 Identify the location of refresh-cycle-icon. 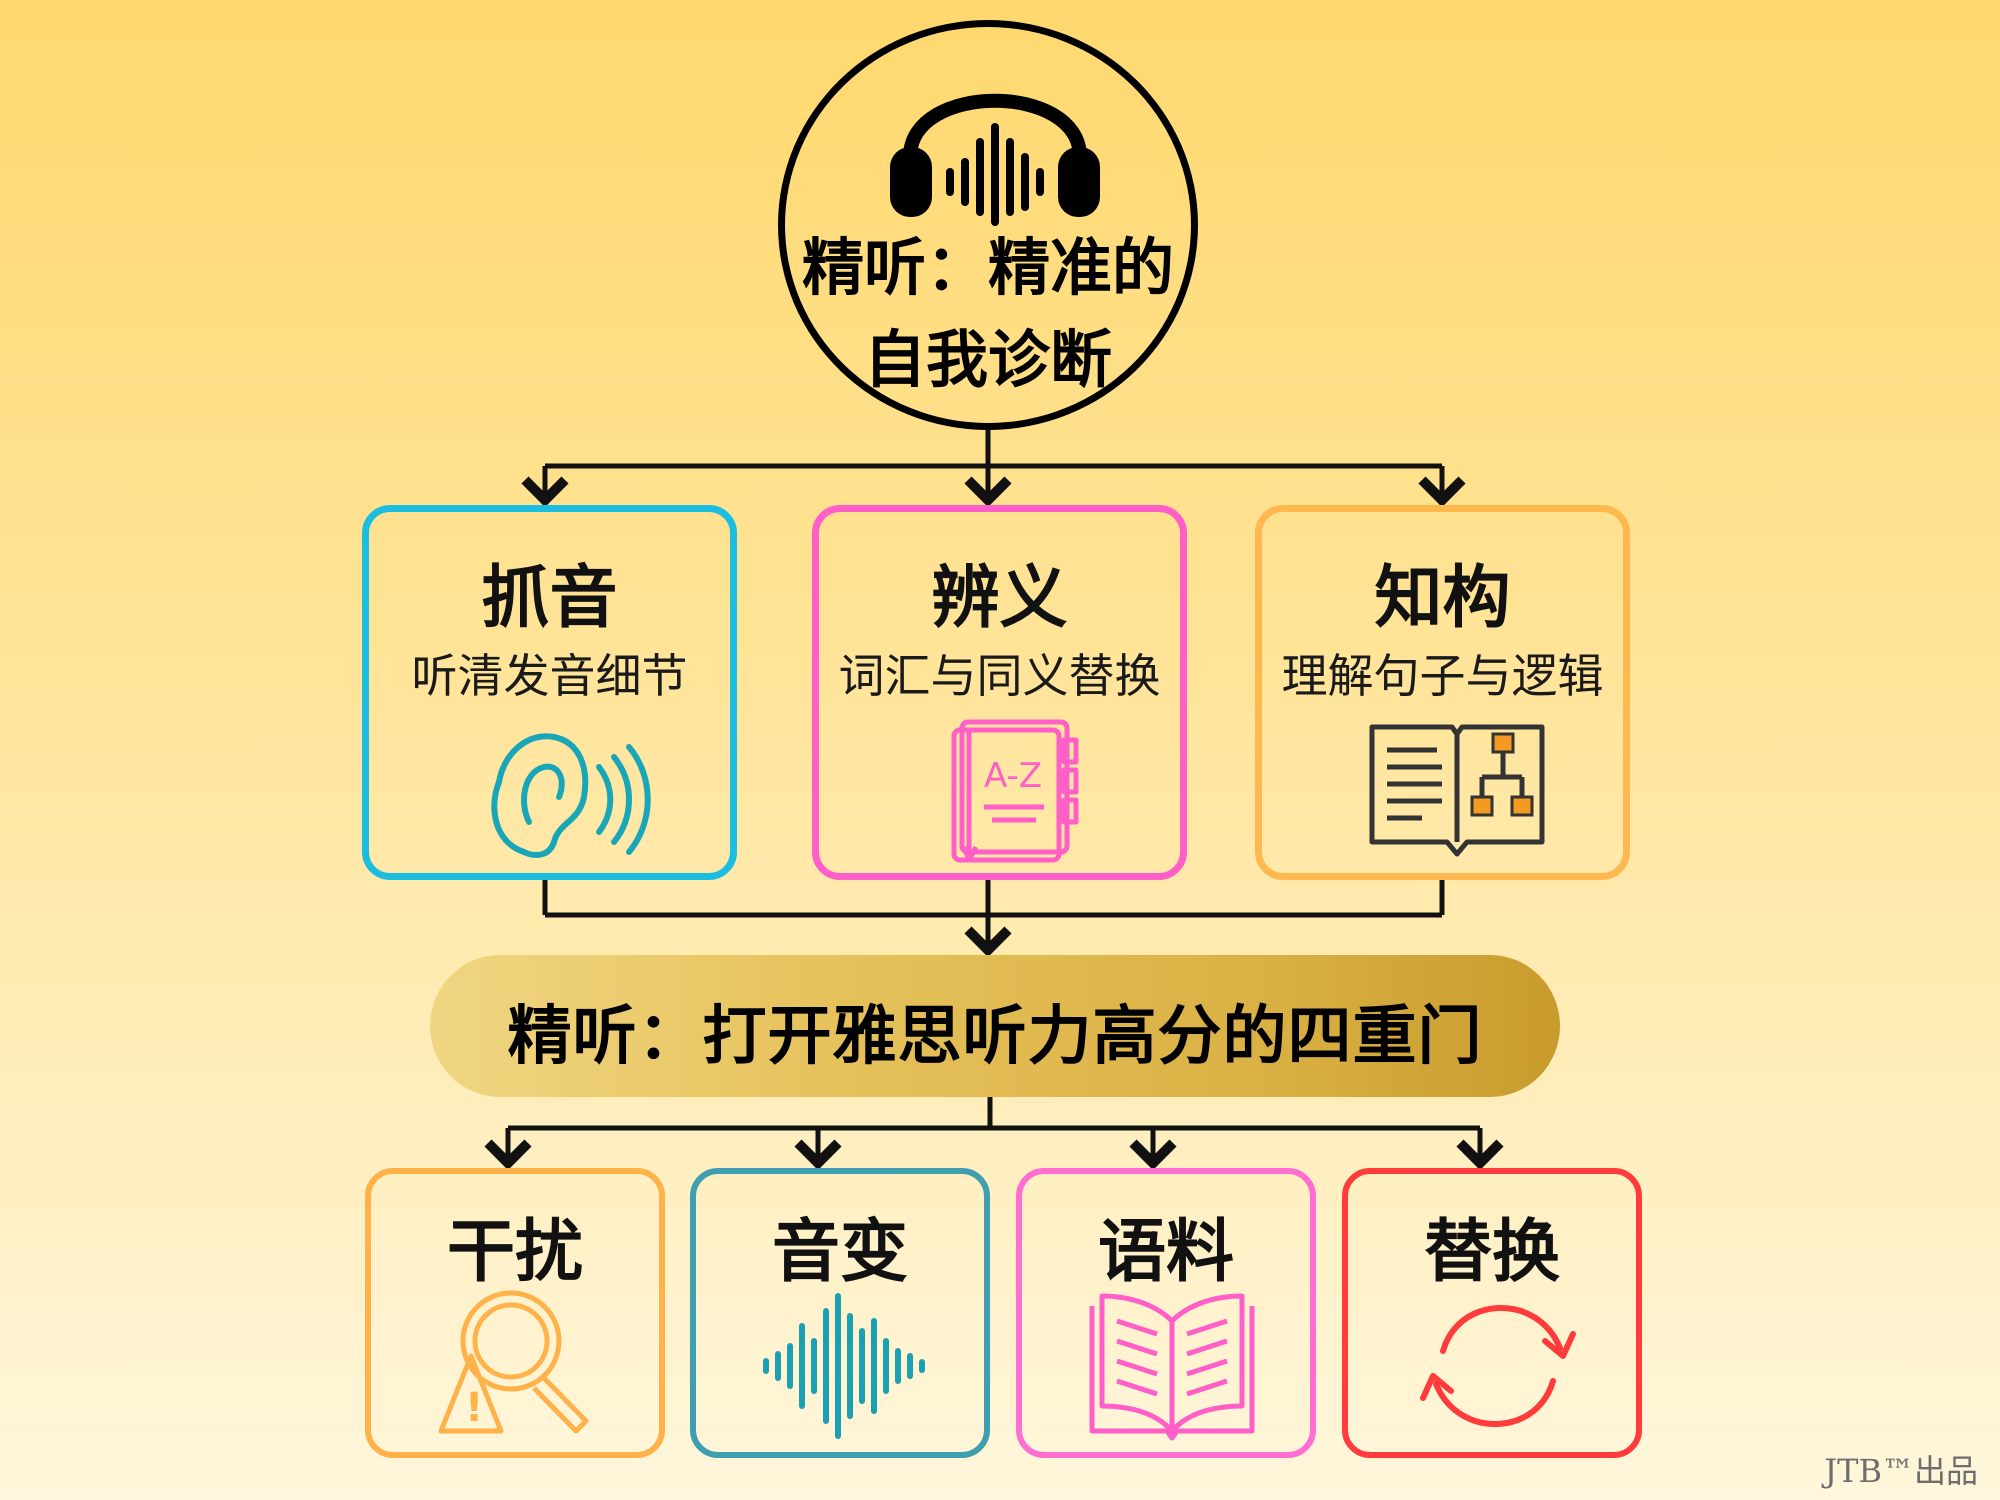
(1498, 1366).